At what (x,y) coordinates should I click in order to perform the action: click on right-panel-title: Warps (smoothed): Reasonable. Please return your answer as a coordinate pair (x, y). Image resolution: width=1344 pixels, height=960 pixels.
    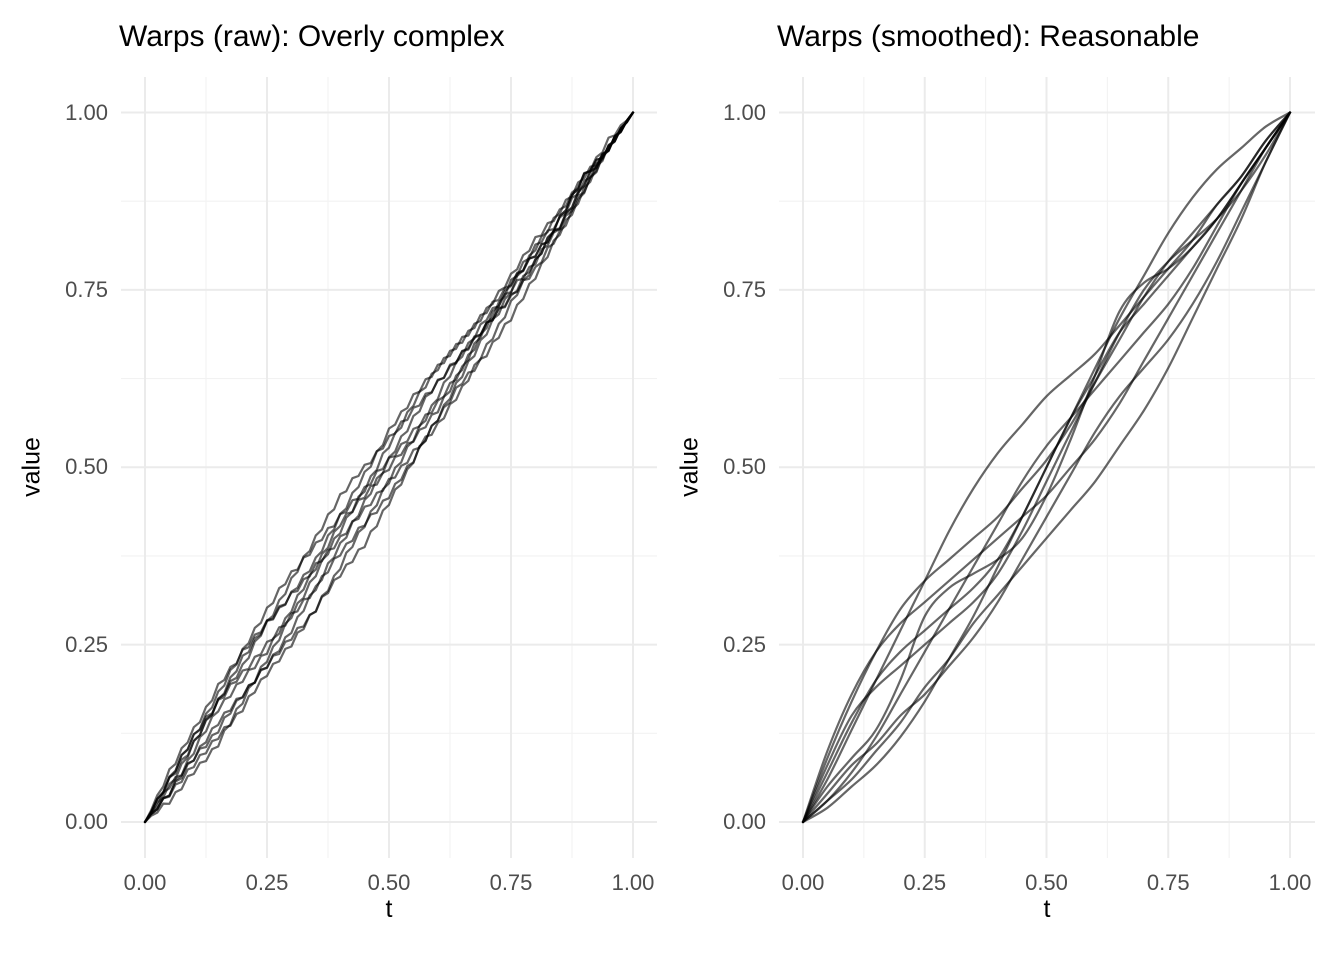
    Looking at the image, I should click on (988, 36).